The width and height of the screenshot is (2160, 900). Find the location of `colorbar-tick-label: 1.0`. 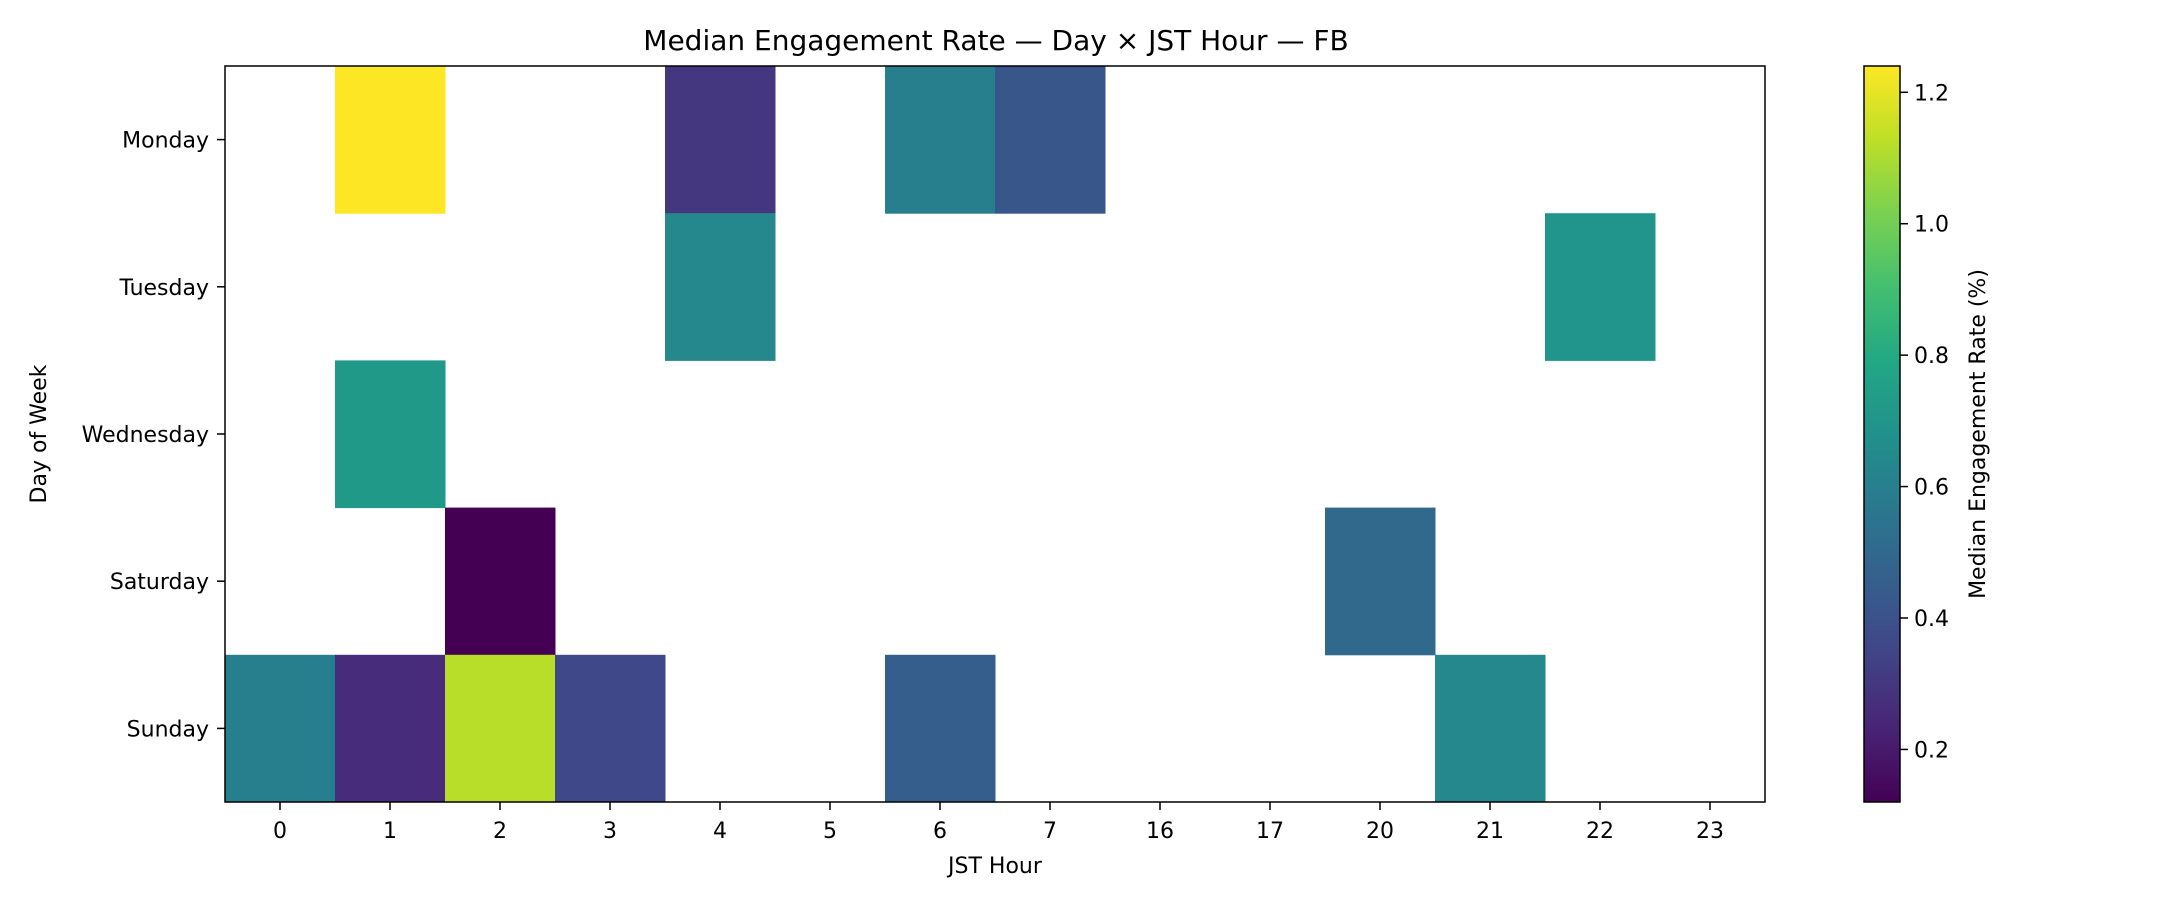

colorbar-tick-label: 1.0 is located at coordinates (1931, 225).